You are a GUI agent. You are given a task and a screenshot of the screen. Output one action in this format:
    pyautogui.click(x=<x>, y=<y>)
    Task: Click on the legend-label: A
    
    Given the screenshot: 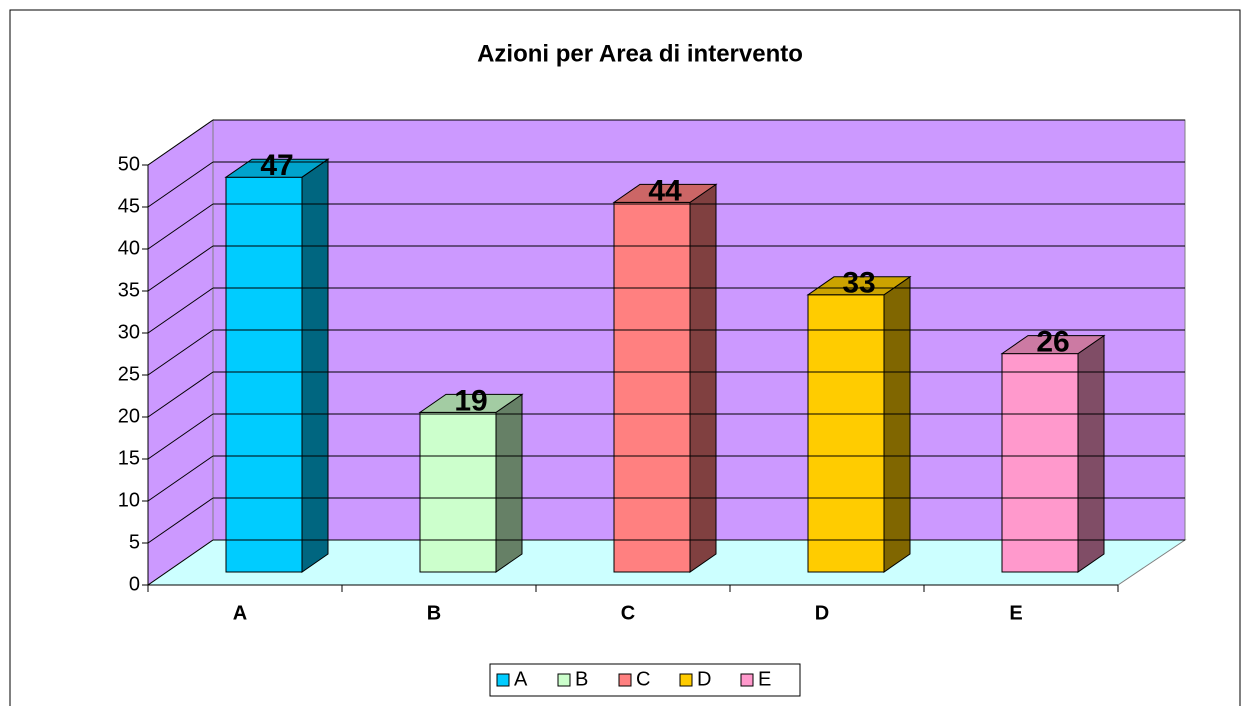 What is the action you would take?
    pyautogui.click(x=521, y=679)
    